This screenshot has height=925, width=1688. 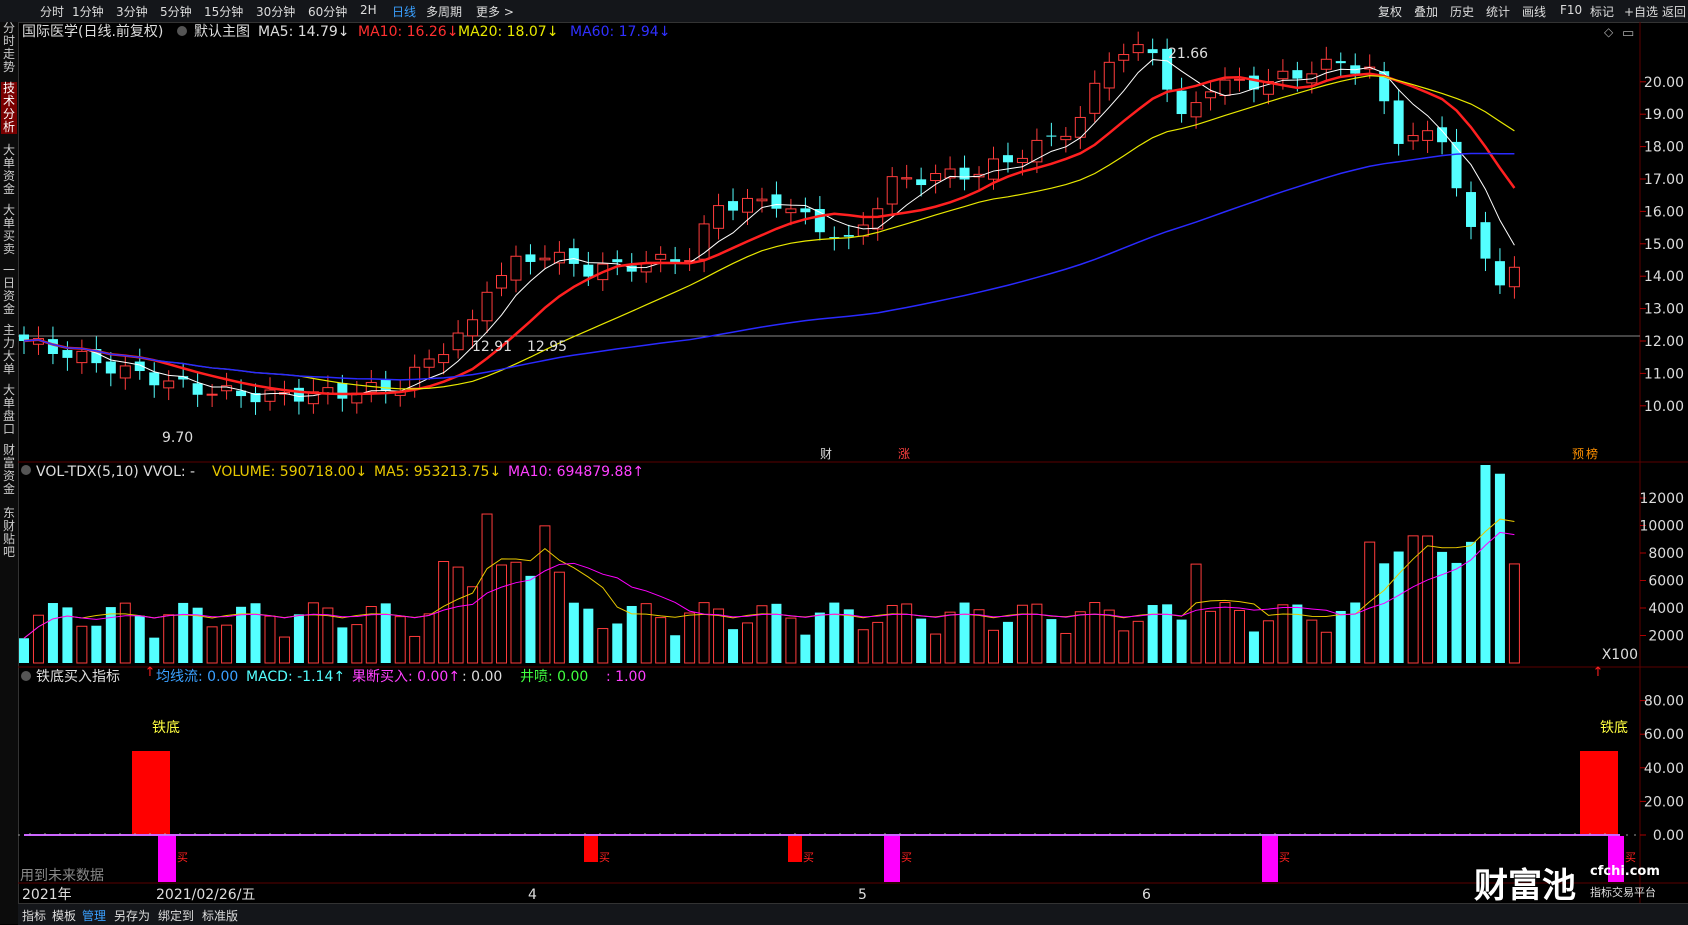 I want to click on stock-title: 国际医学(日线.前复权), so click(x=92, y=31).